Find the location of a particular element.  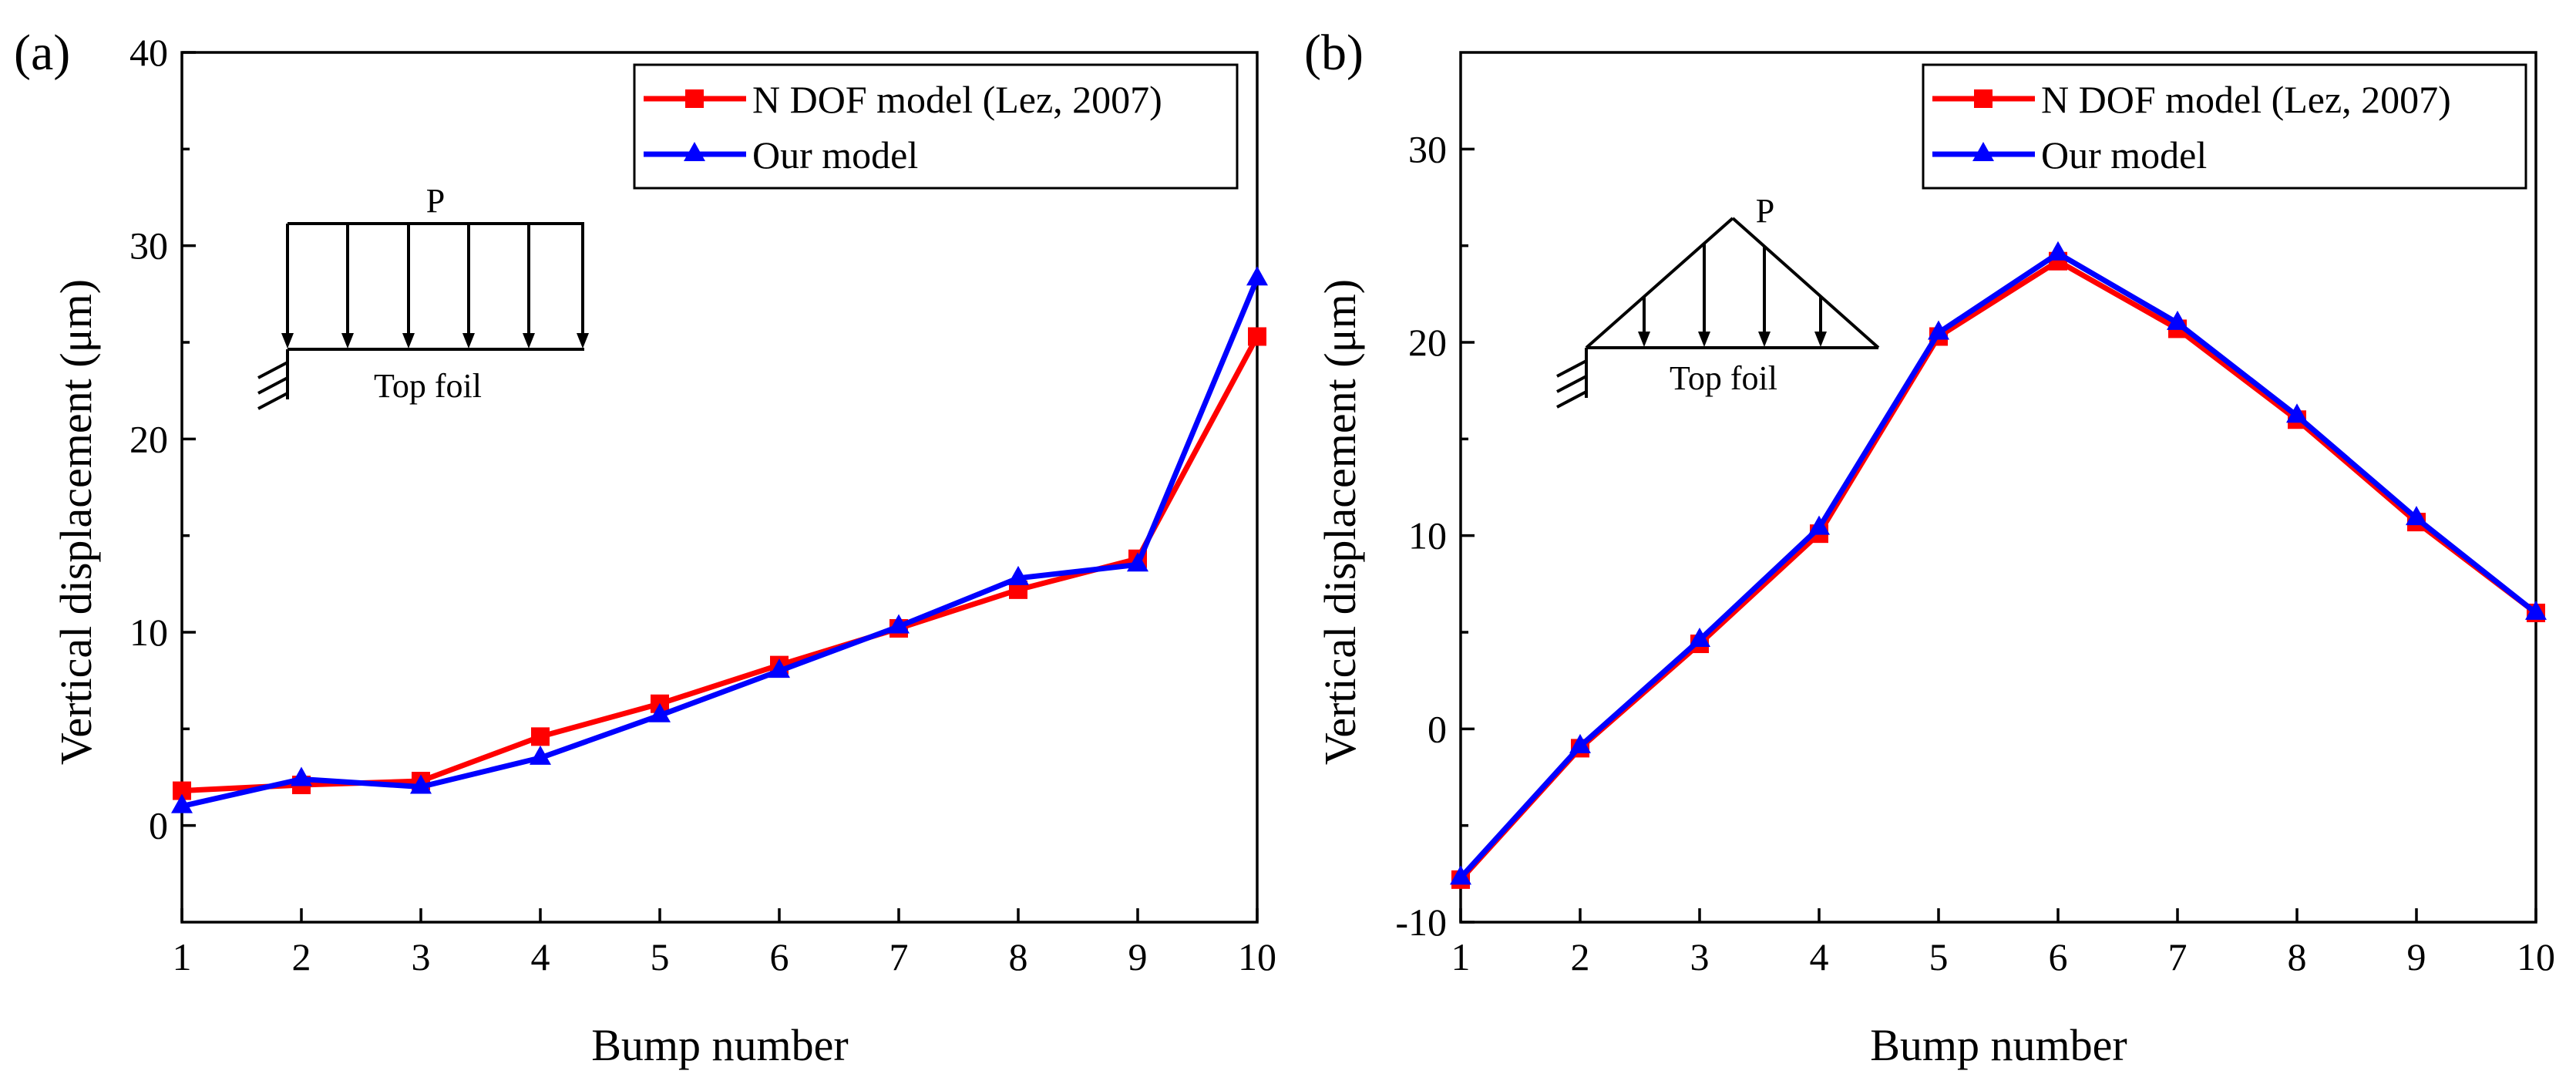

x-tick-label-b: 9 is located at coordinates (2416, 956).